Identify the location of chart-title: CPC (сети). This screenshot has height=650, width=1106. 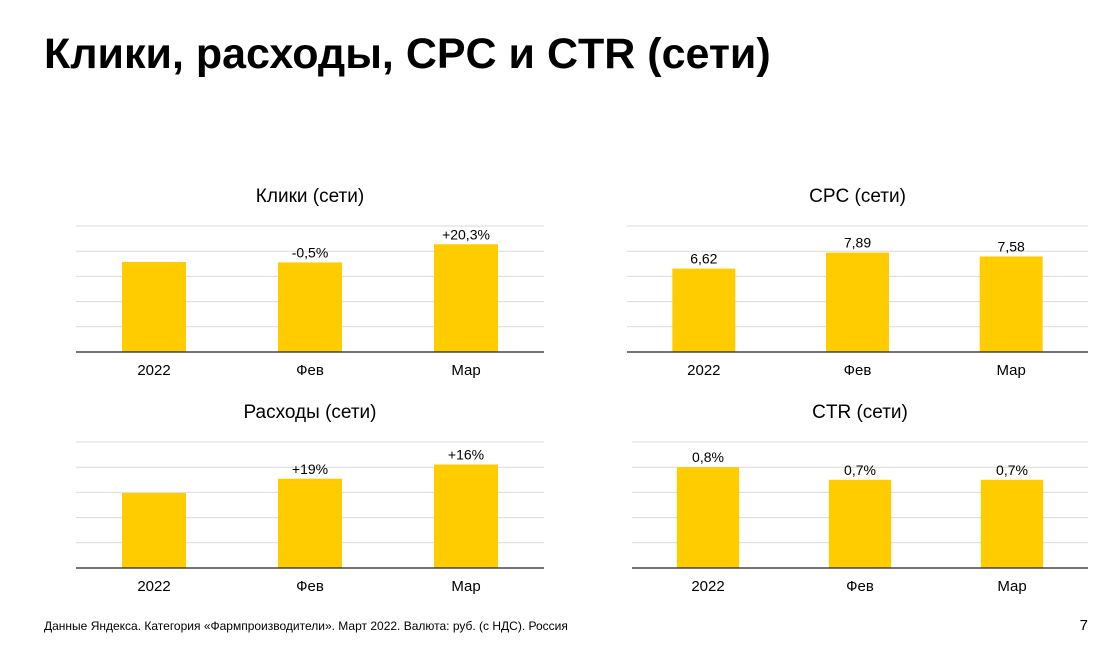
(857, 196).